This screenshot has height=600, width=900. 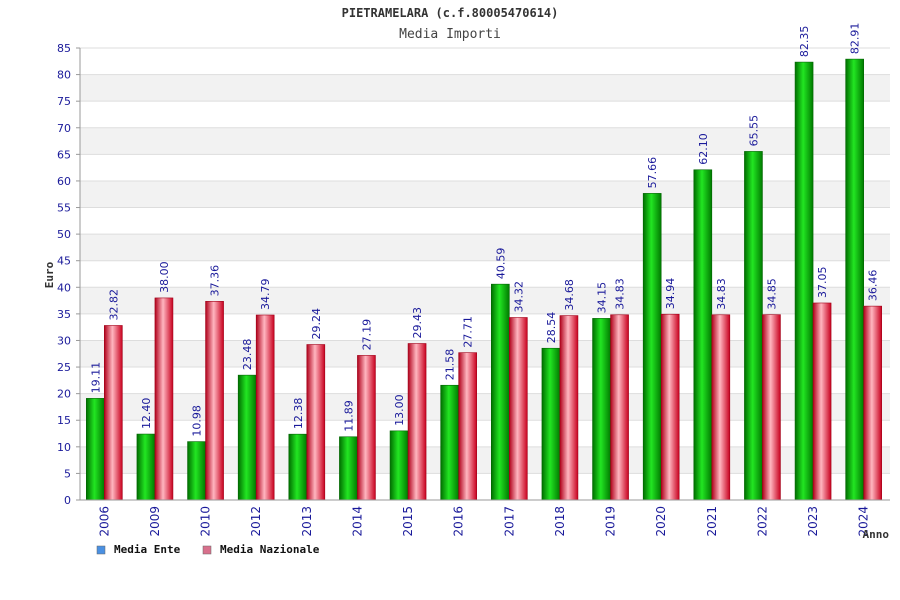 I want to click on value-label-media-nazionale-2010: 37.36, so click(x=215, y=281).